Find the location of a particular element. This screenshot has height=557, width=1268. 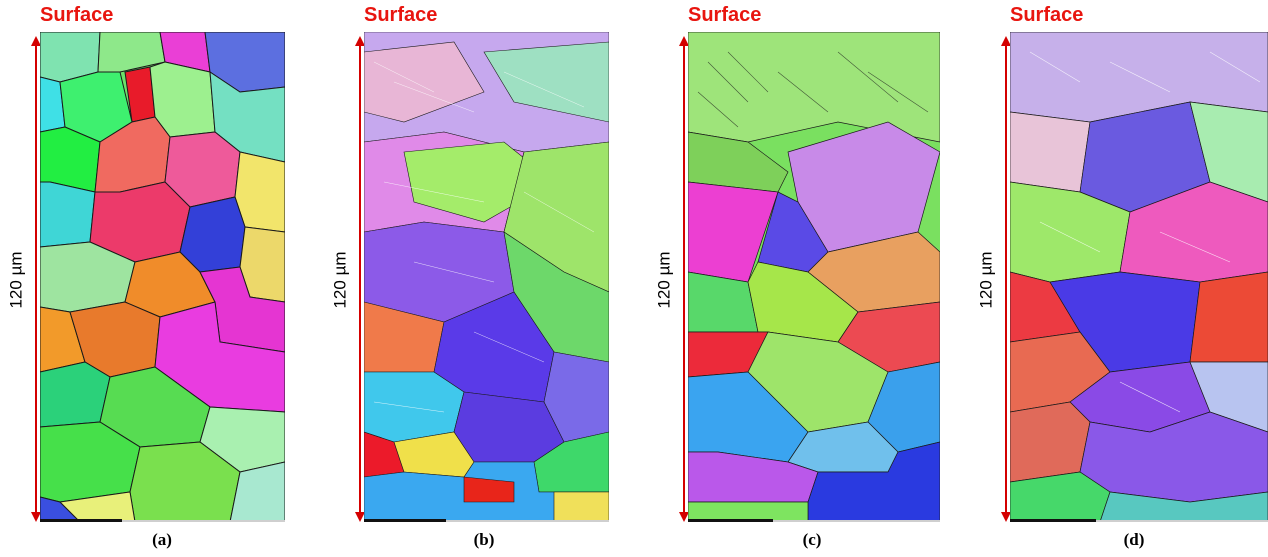

panel-caption: (c) is located at coordinates (812, 539).